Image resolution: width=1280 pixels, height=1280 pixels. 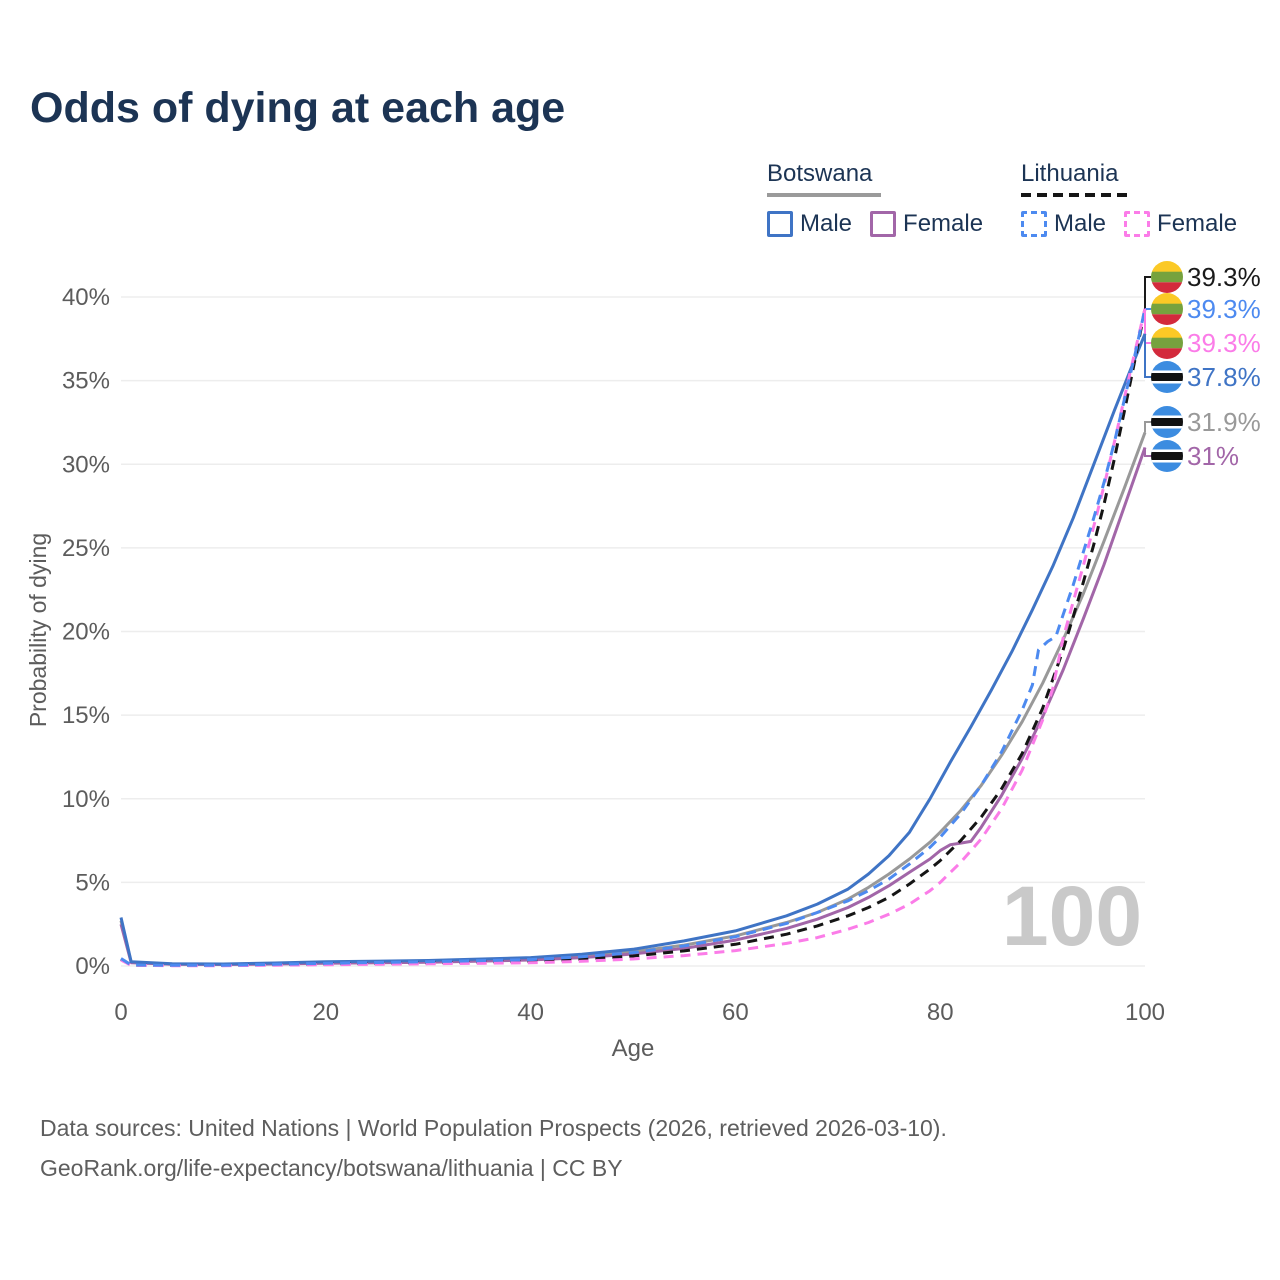 What do you see at coordinates (92, 966) in the screenshot?
I see `y-tick-label: 0%` at bounding box center [92, 966].